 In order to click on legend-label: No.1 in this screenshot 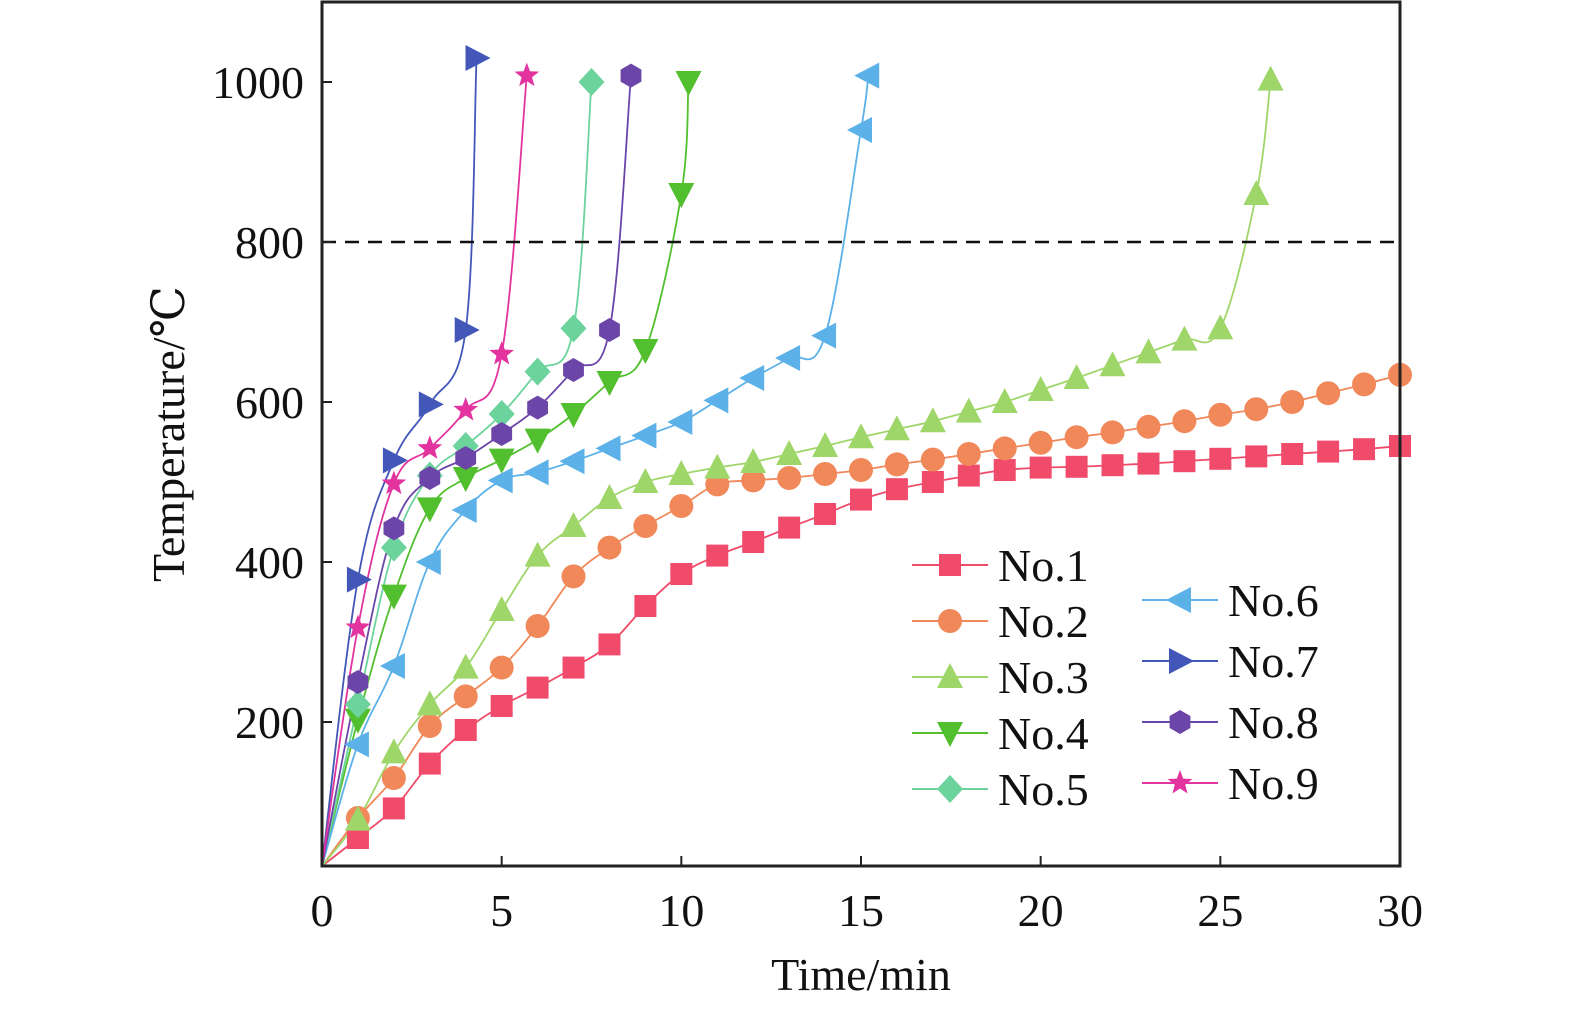, I will do `click(1043, 565)`.